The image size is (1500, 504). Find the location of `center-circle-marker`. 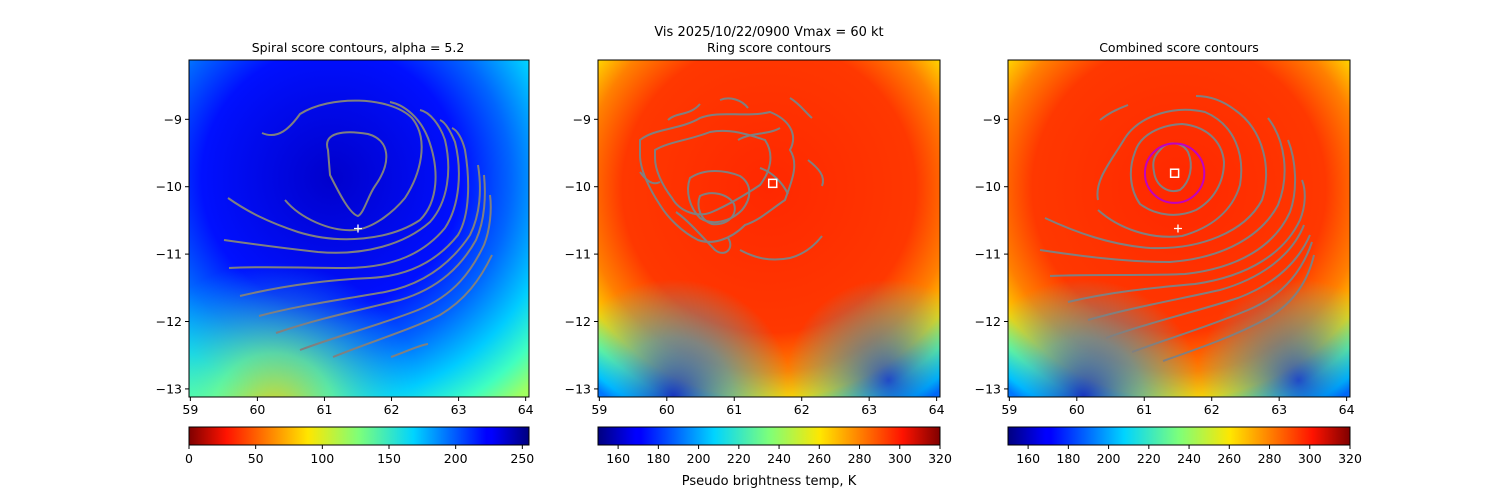

center-circle-marker is located at coordinates (1174, 173).